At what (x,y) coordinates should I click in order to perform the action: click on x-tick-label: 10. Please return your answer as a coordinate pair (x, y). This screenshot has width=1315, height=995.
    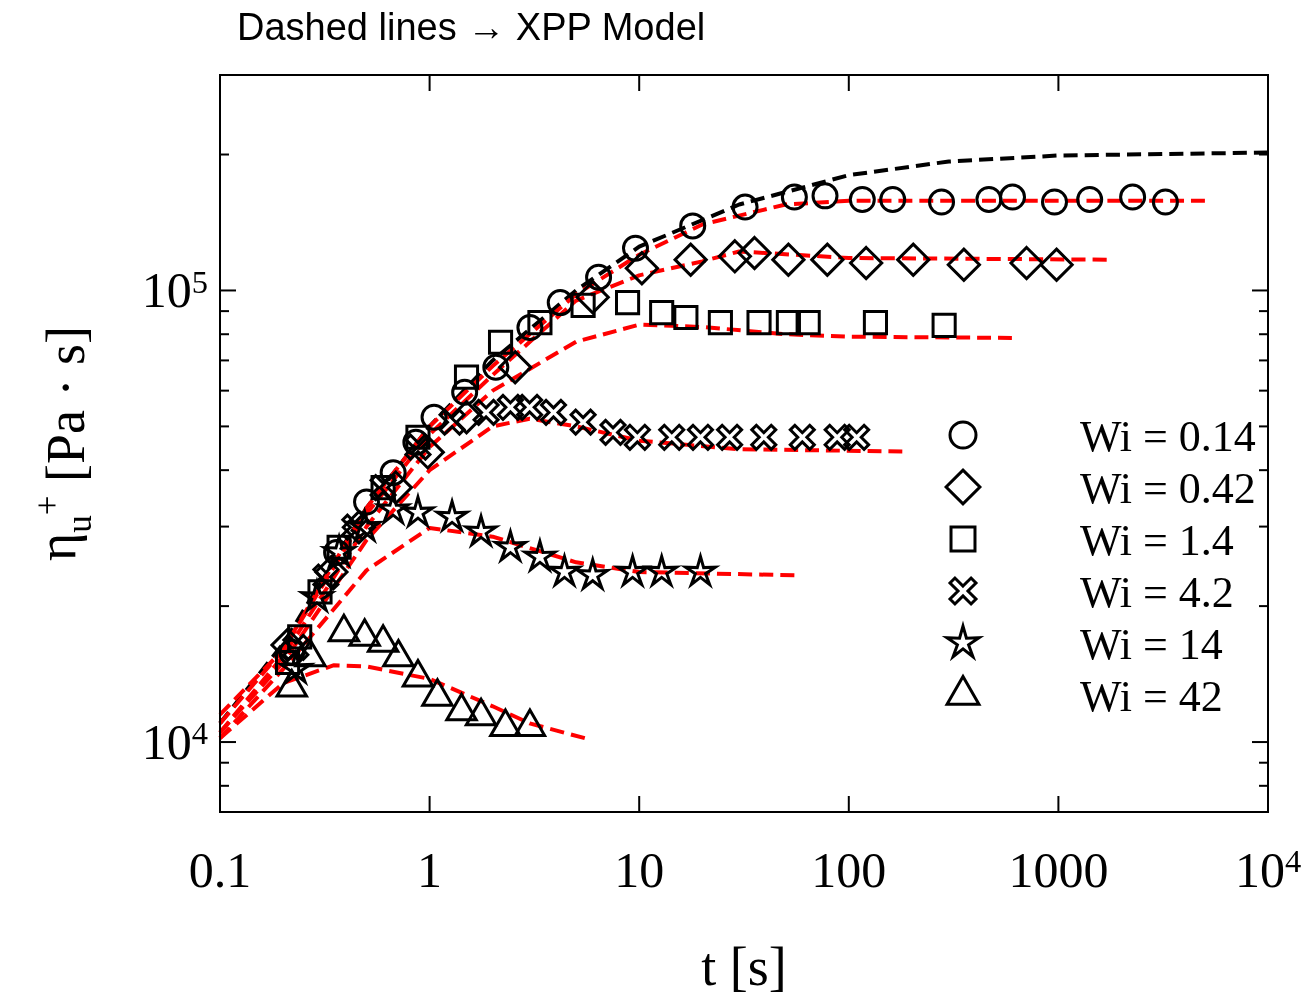
    Looking at the image, I should click on (639, 870).